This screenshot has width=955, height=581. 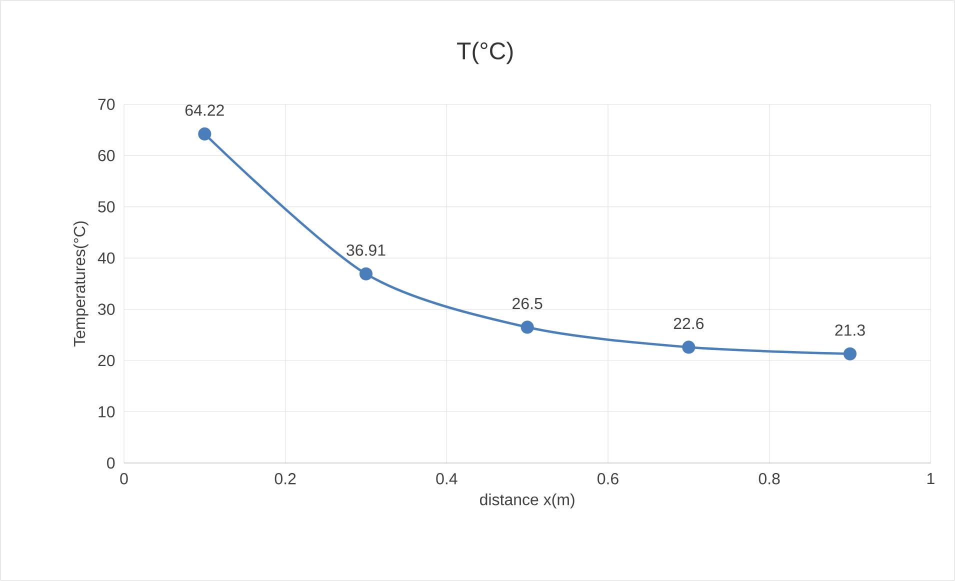 I want to click on x-tick-label: 0.2, so click(x=285, y=478).